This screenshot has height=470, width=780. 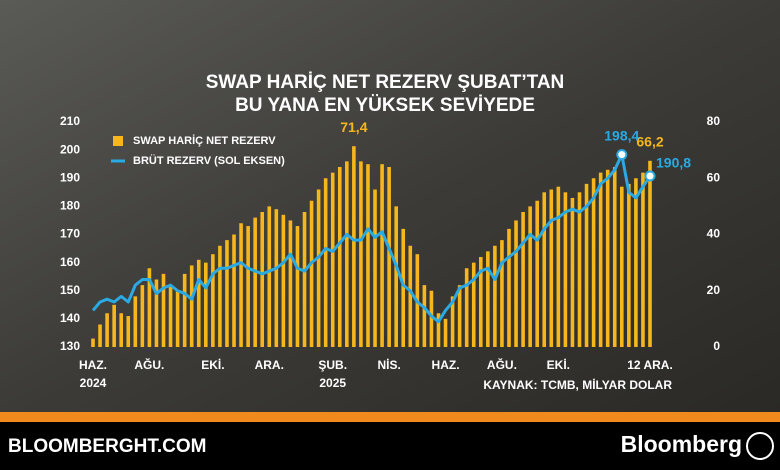 What do you see at coordinates (70, 234) in the screenshot?
I see `y-tick-label: 170` at bounding box center [70, 234].